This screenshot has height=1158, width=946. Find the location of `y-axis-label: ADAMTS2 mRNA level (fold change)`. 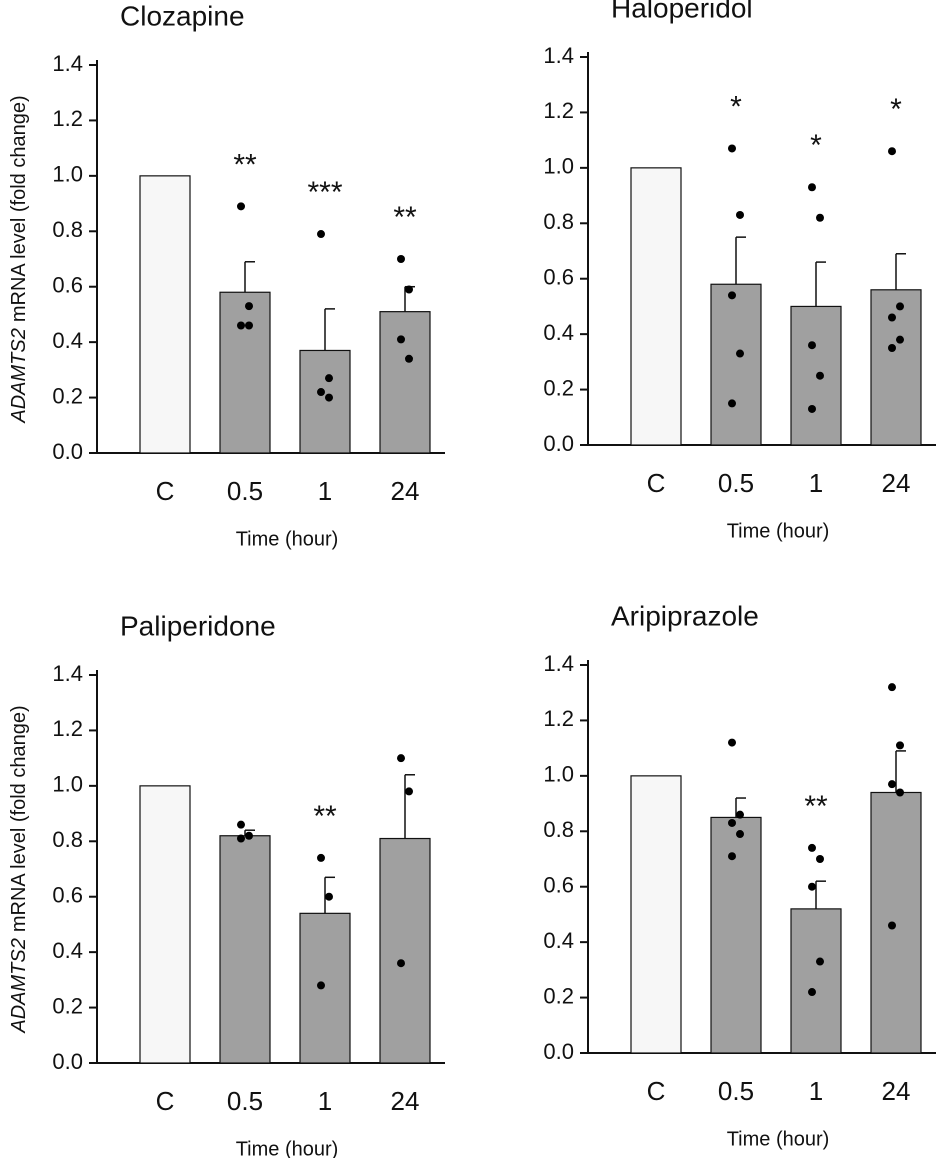

y-axis-label: ADAMTS2 mRNA level (fold change) is located at coordinates (19, 259).